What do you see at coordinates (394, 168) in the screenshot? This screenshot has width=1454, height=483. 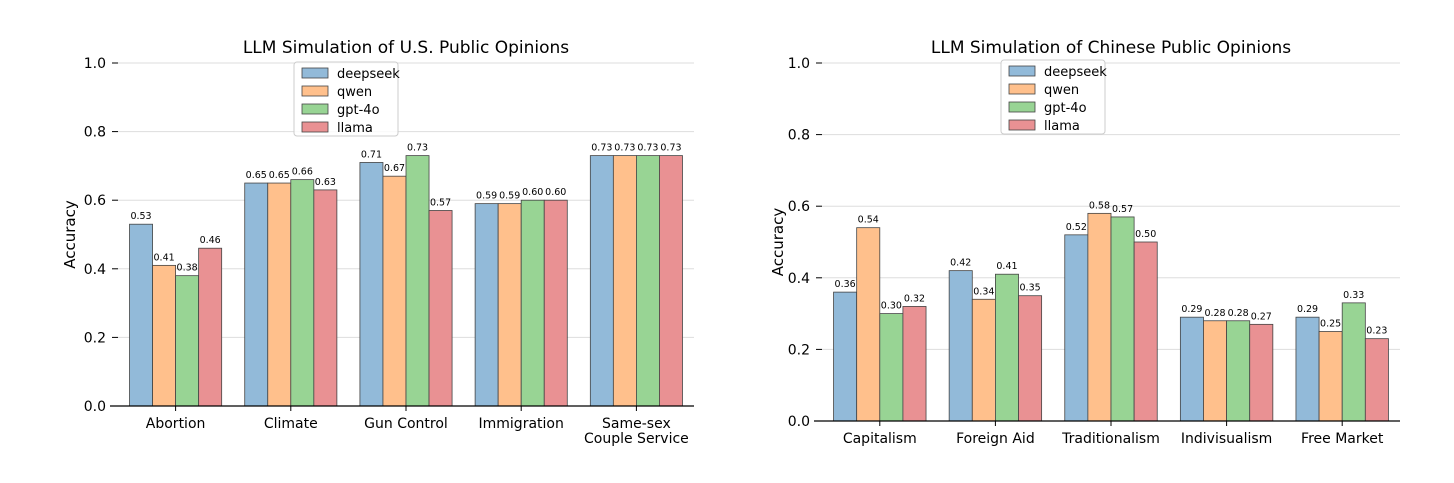 I see `data-label: 0.67` at bounding box center [394, 168].